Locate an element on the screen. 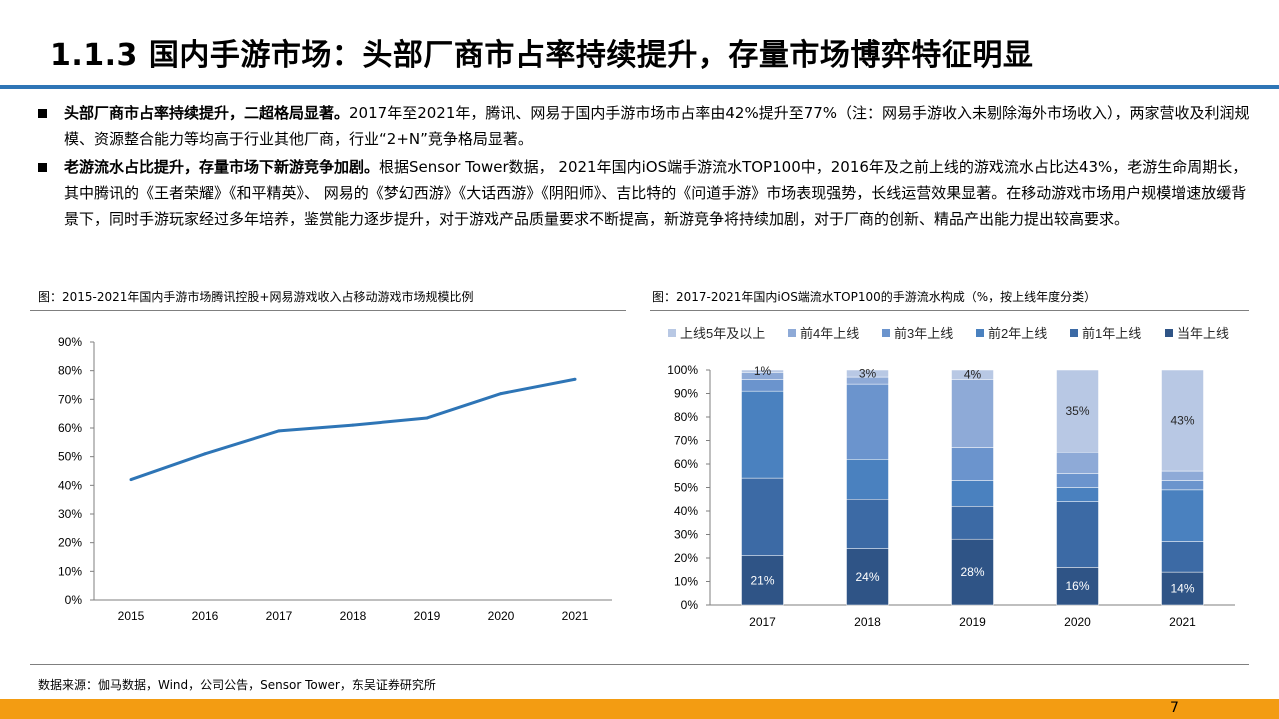 This screenshot has height=719, width=1279. legend-label: 上线5年及以上 is located at coordinates (722, 333).